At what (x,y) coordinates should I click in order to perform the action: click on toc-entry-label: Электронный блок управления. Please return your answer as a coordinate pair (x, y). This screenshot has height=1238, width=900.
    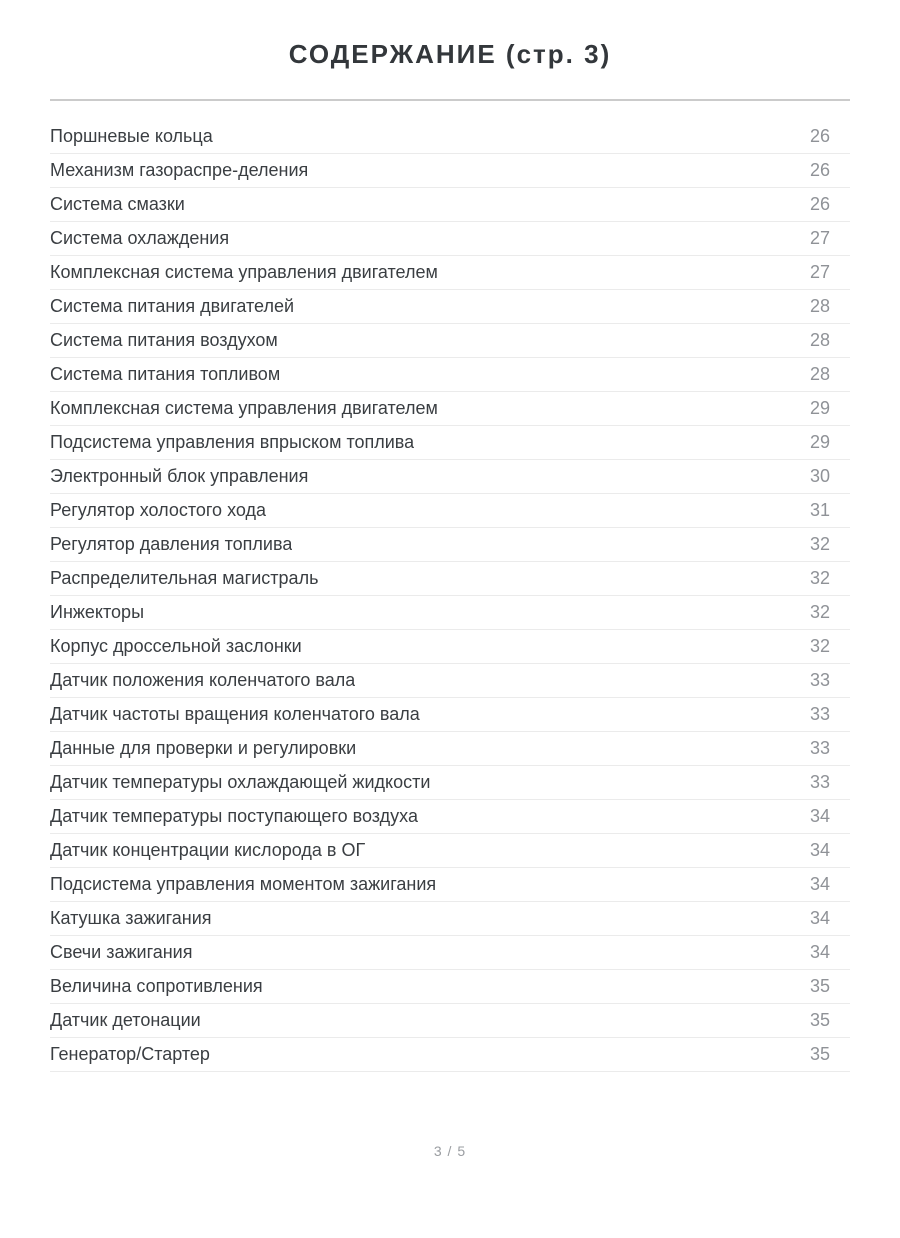
    Looking at the image, I should click on (179, 476).